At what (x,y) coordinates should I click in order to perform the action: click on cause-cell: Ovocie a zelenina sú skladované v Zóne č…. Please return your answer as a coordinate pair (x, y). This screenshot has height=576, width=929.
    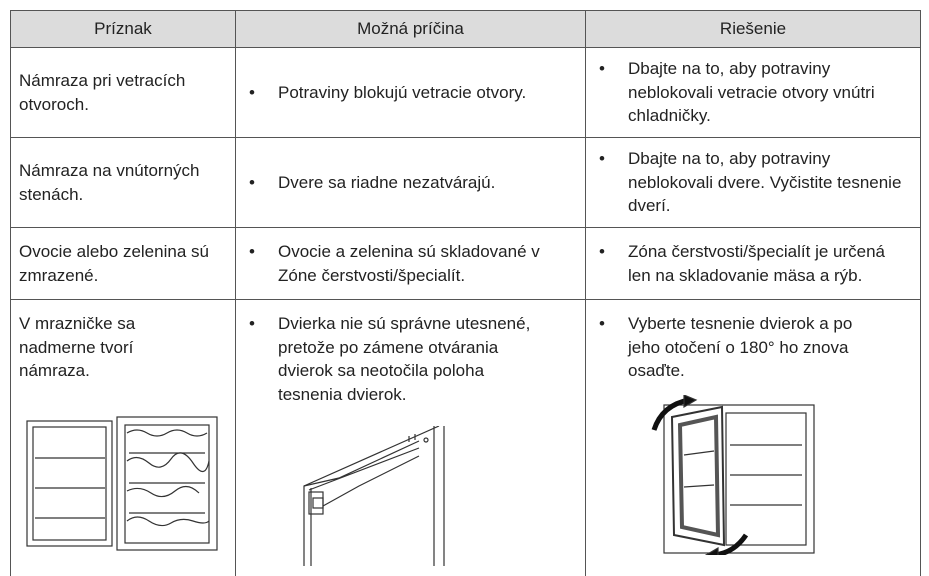
    Looking at the image, I should click on (411, 264).